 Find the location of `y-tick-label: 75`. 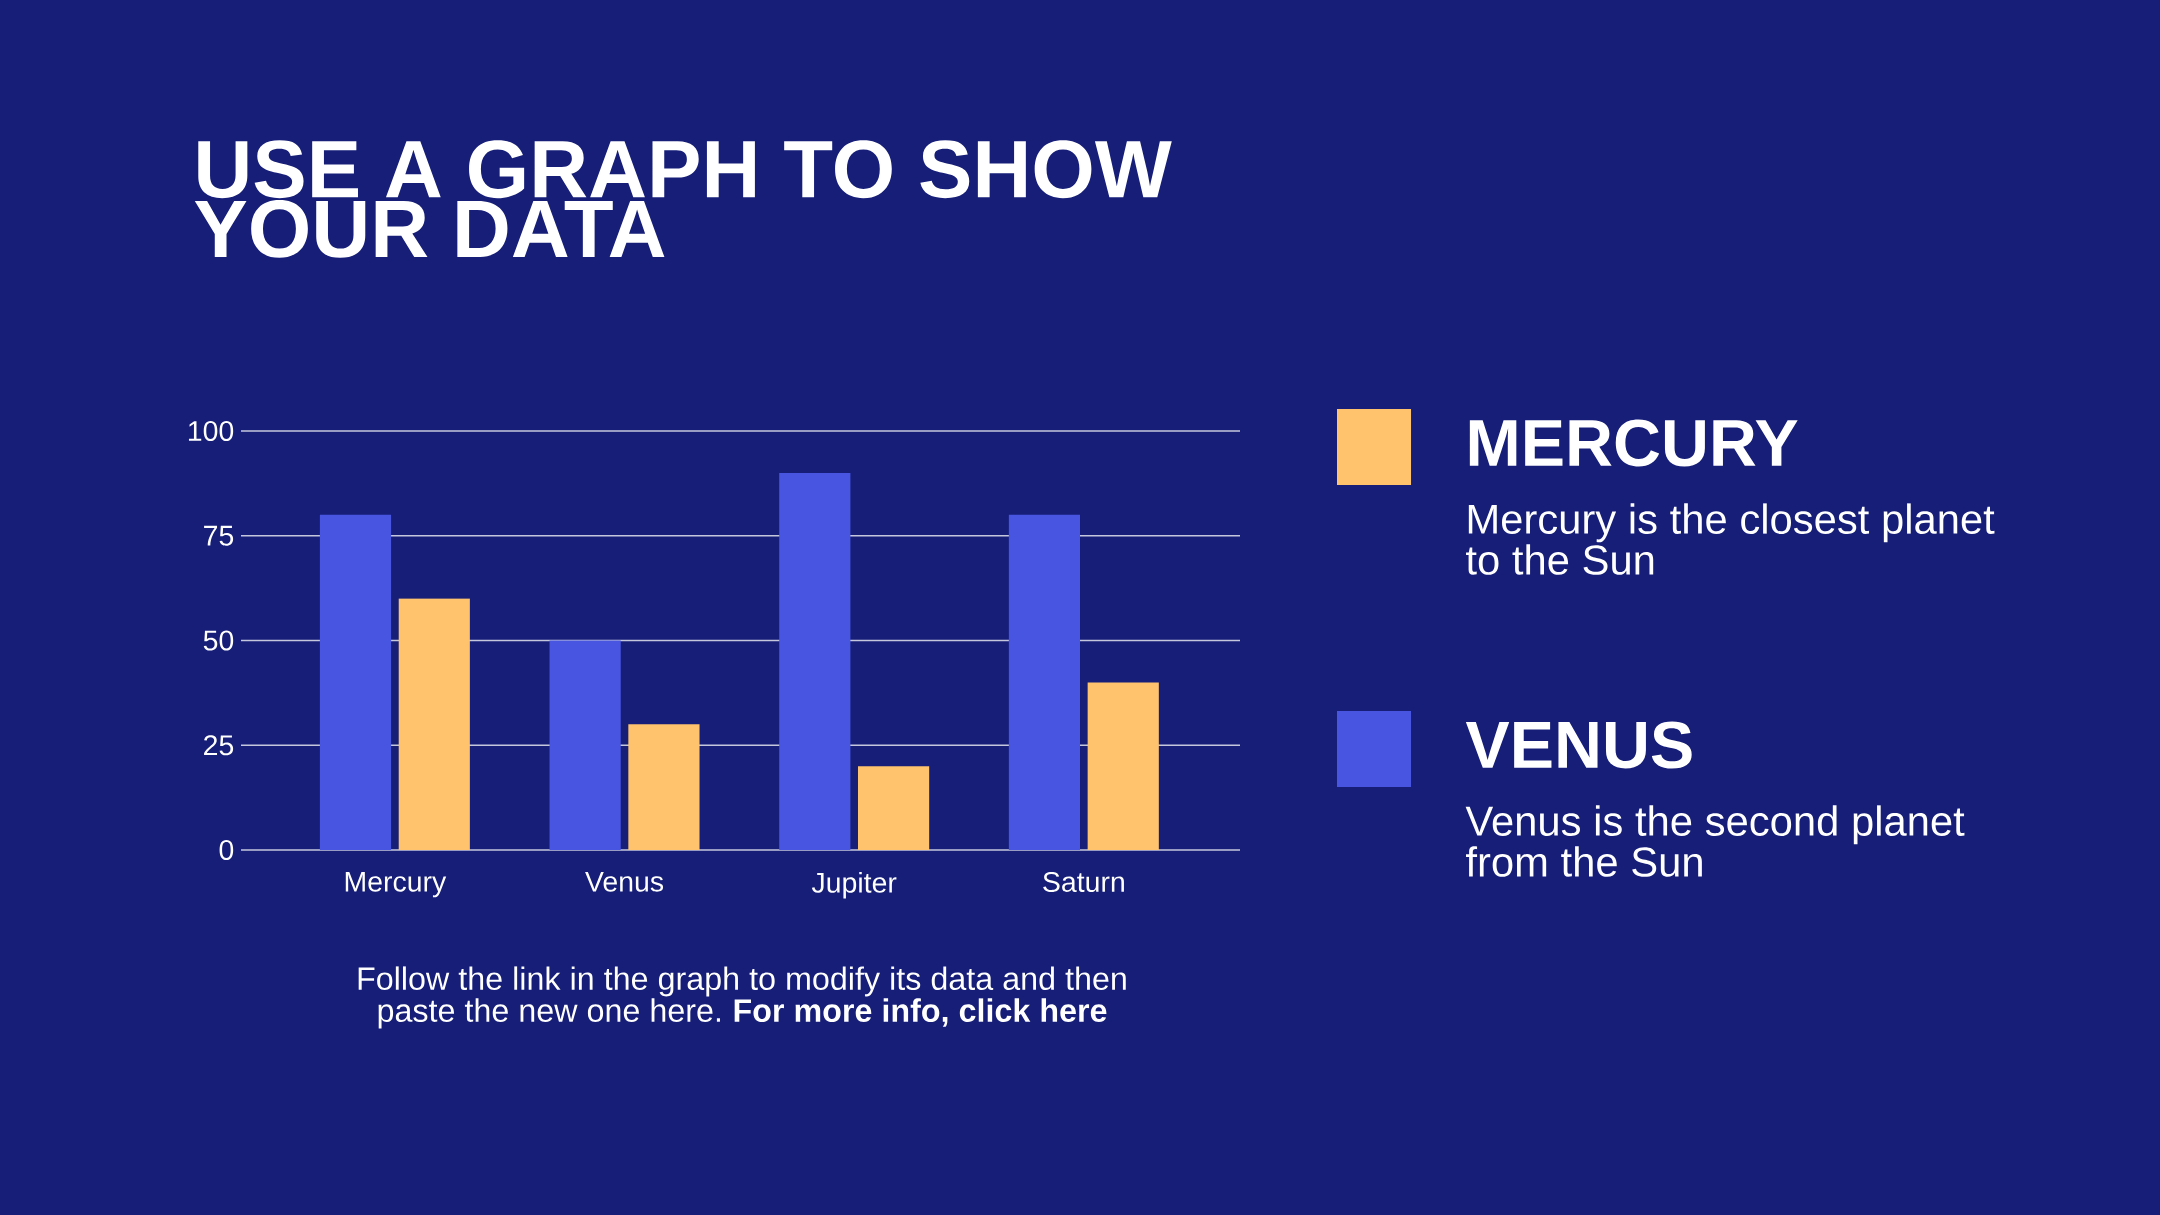

y-tick-label: 75 is located at coordinates (219, 535).